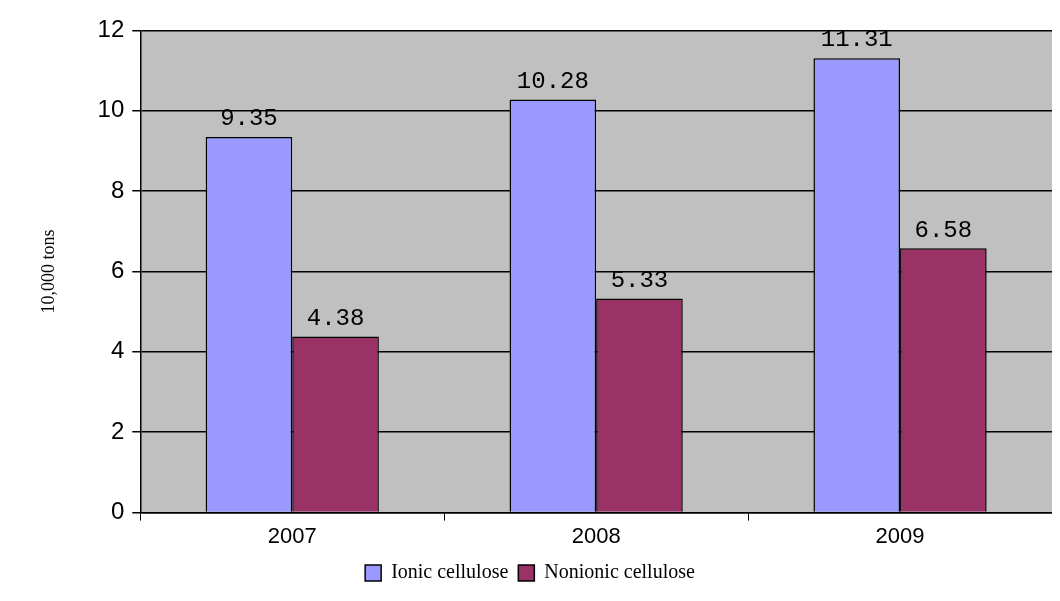  Describe the element at coordinates (111, 29) in the screenshot. I see `y-tick-label: 12` at that location.